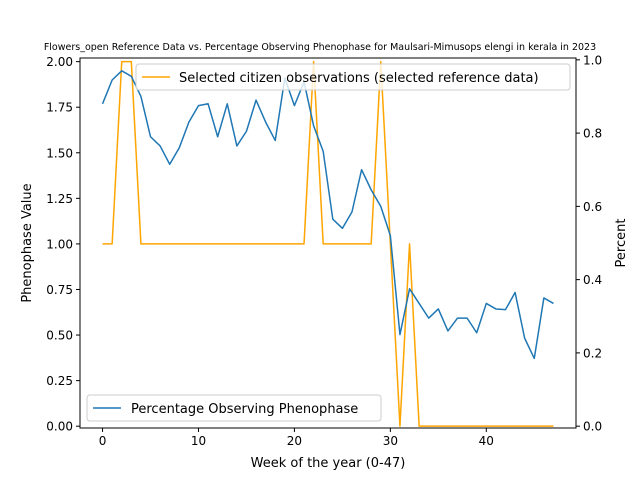 The width and height of the screenshot is (640, 480). I want to click on x-axis-ticks: 0 10 20 30 40, so click(296, 438).